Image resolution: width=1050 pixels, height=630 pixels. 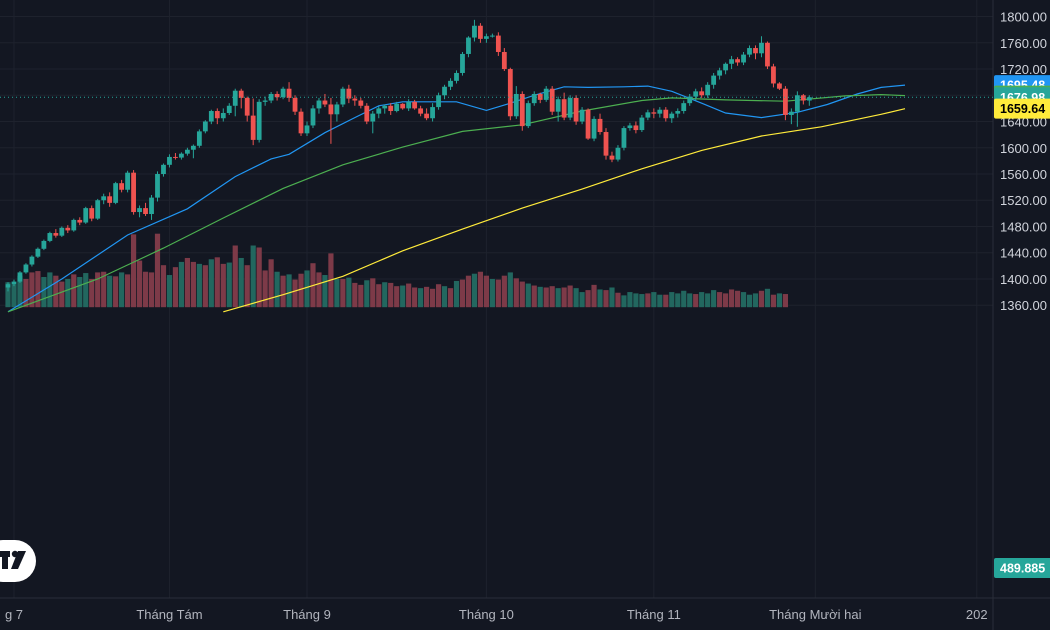 I want to click on time-tick-label: 202, so click(x=977, y=614).